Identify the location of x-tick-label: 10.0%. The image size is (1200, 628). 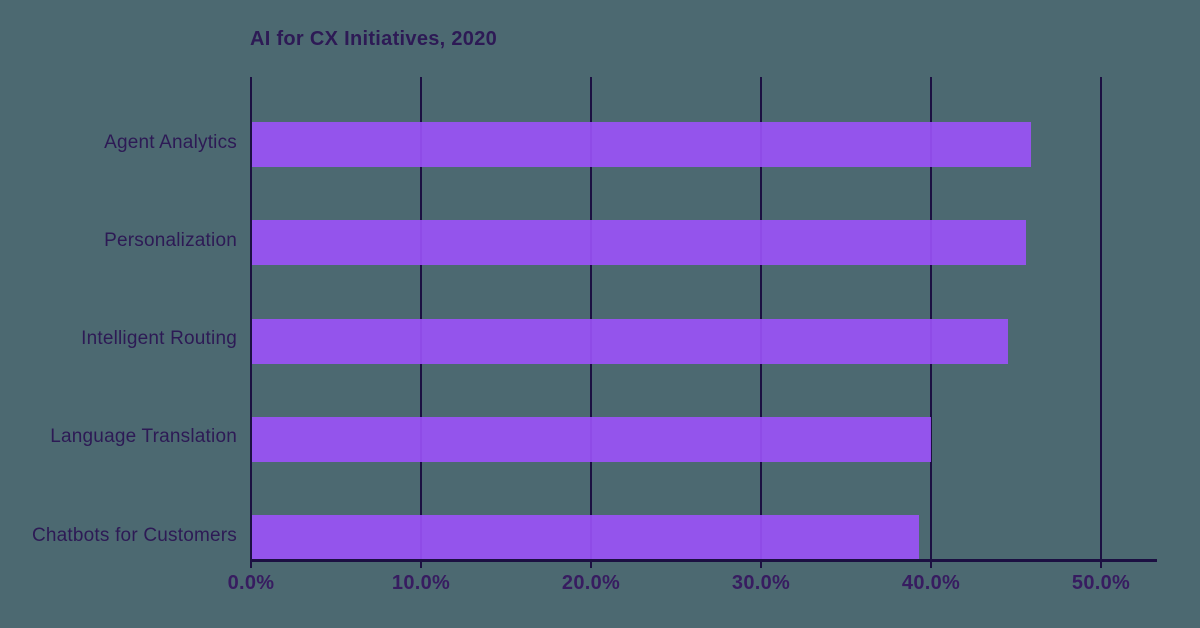
(421, 583).